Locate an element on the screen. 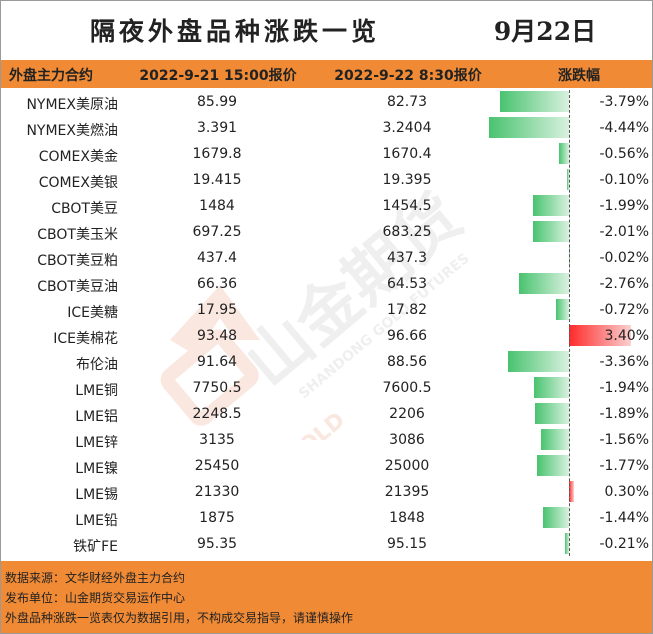 The height and width of the screenshot is (634, 653). zero-axis is located at coordinates (569, 323).